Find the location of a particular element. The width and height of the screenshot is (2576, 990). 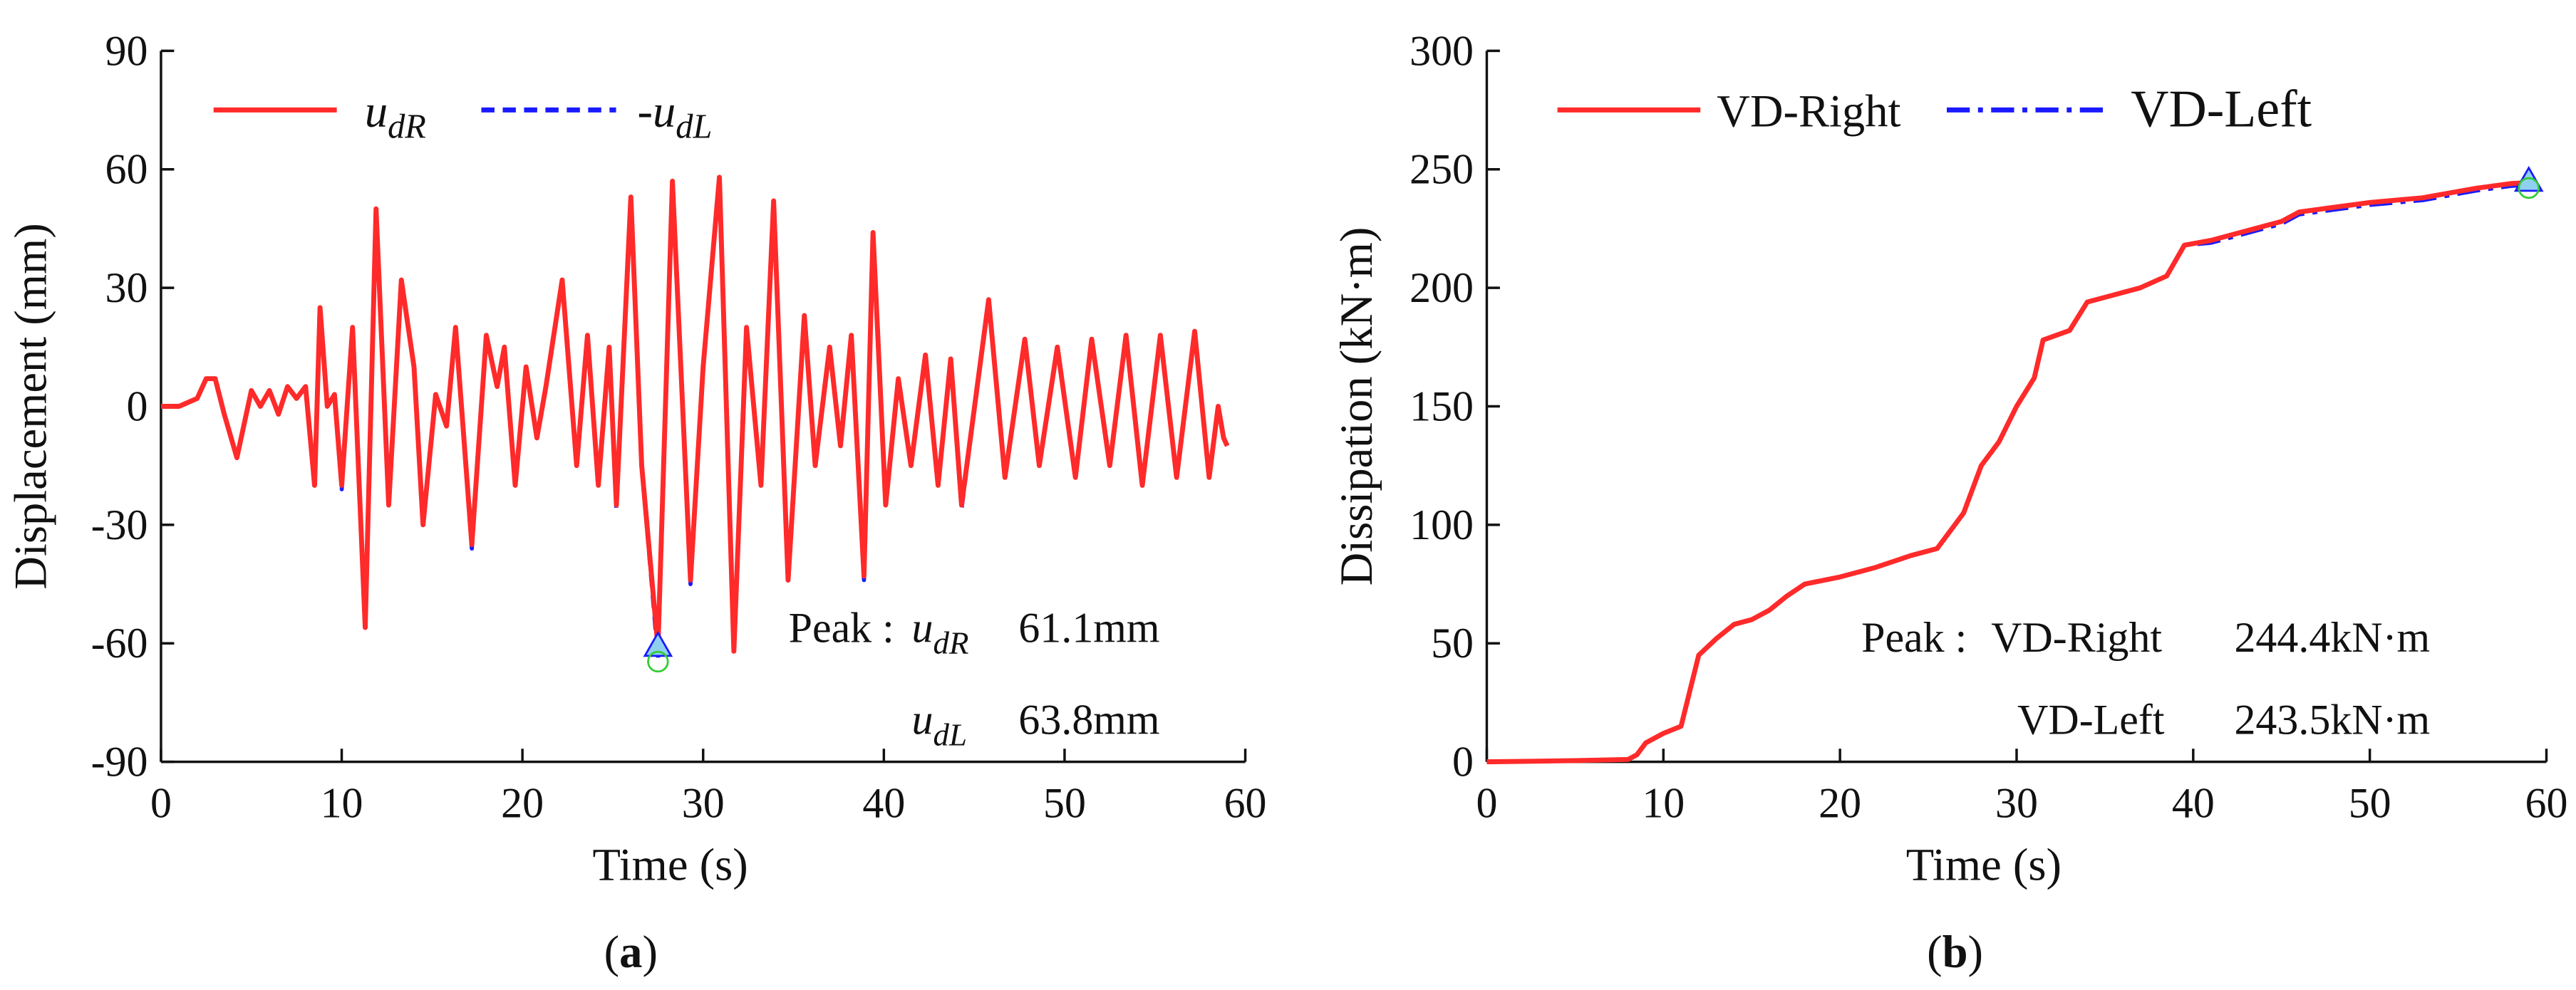

y-tick-label: 200 is located at coordinates (1442, 287).